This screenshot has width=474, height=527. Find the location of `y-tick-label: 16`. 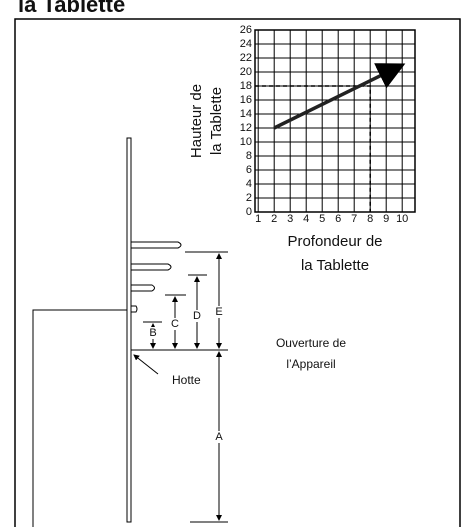

y-tick-label: 16 is located at coordinates (246, 100).